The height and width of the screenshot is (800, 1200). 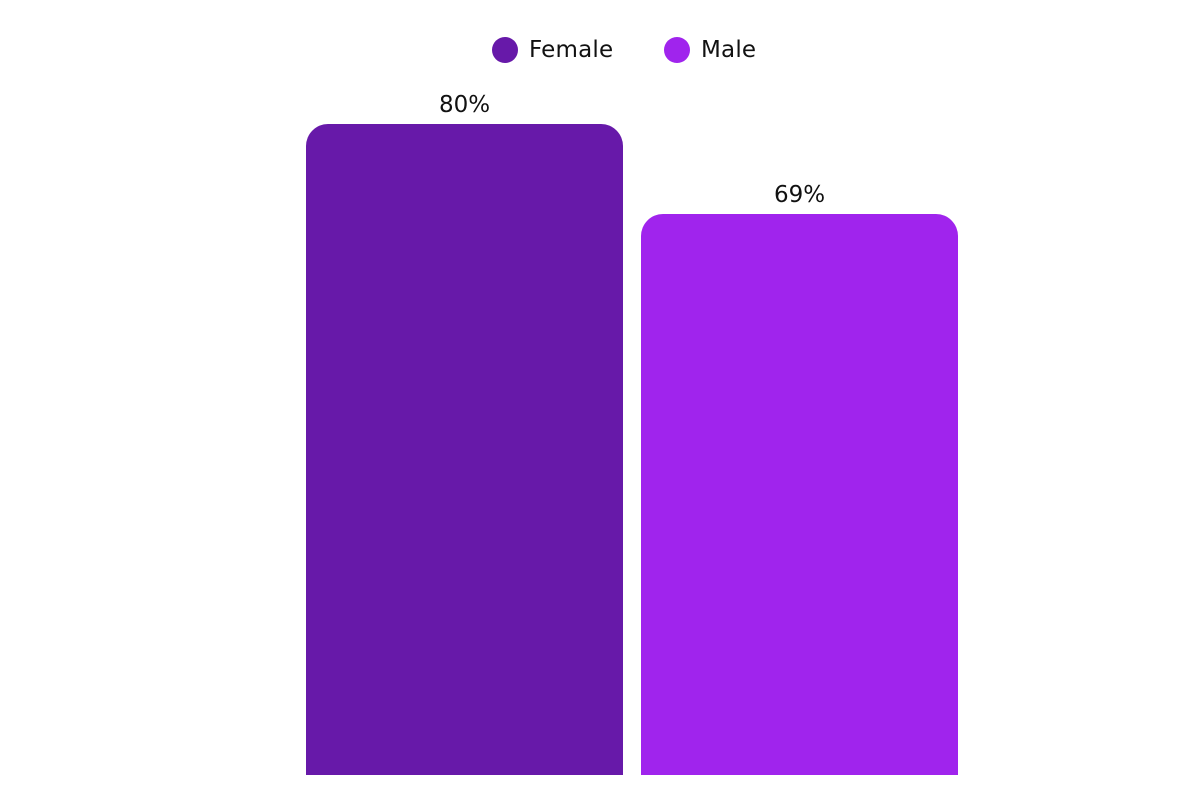 I want to click on bar-value-label-male: 69%, so click(x=799, y=194).